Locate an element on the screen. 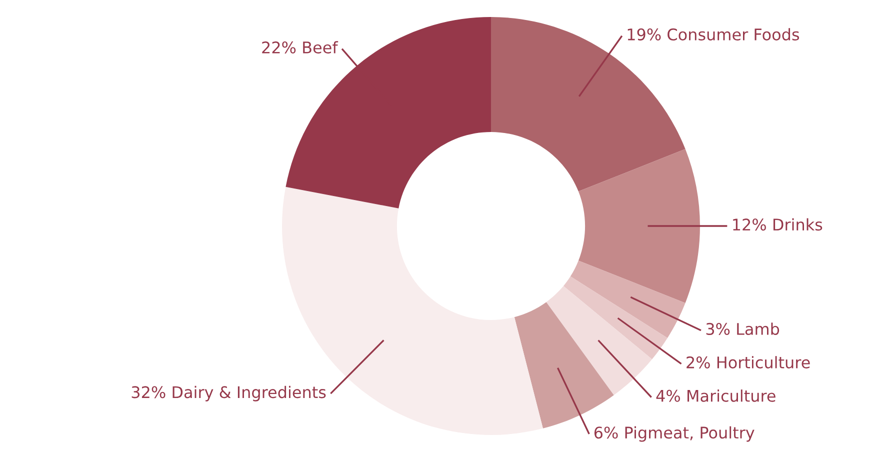 This screenshot has height=463, width=878. slice-label: 12% Drinks is located at coordinates (777, 224).